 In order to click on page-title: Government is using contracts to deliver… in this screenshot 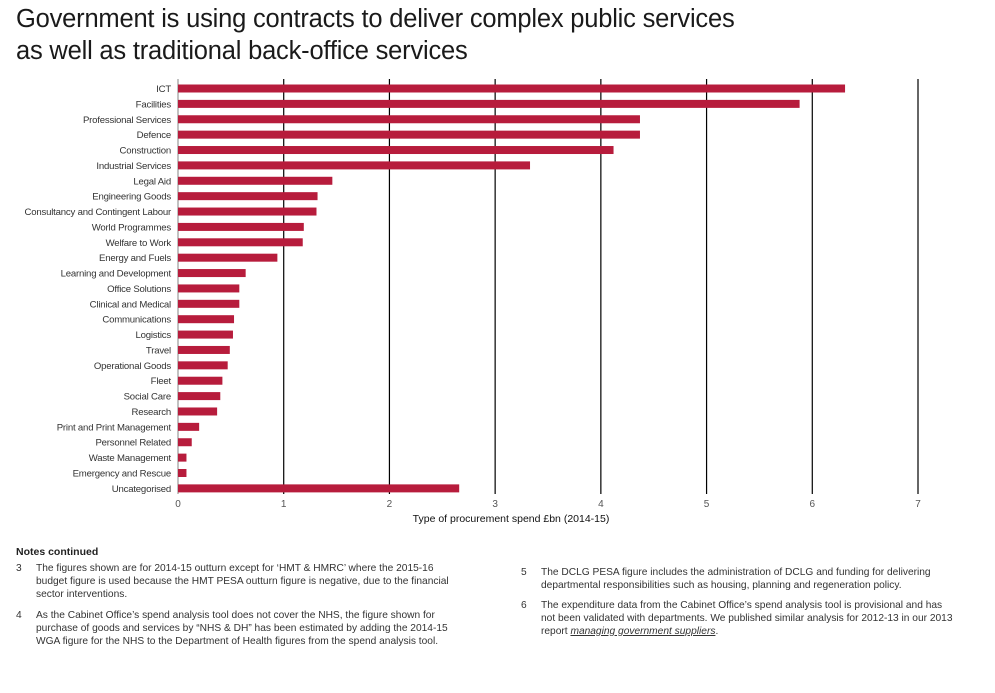, I will do `click(375, 35)`.